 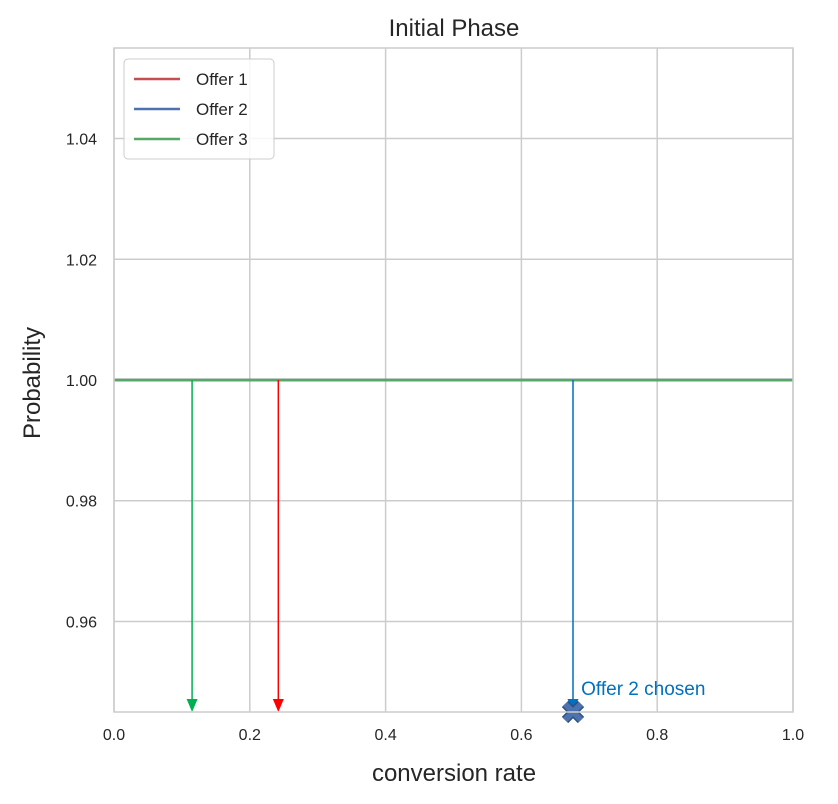 What do you see at coordinates (32, 383) in the screenshot?
I see `y-axis-label: Probability` at bounding box center [32, 383].